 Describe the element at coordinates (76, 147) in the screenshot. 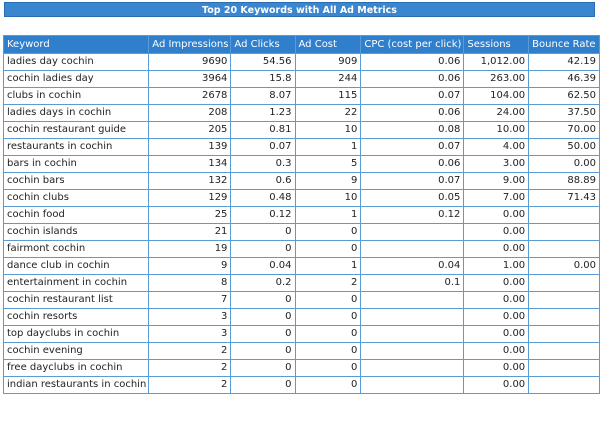

I see `keyword-cell: restaurants in cochin` at that location.